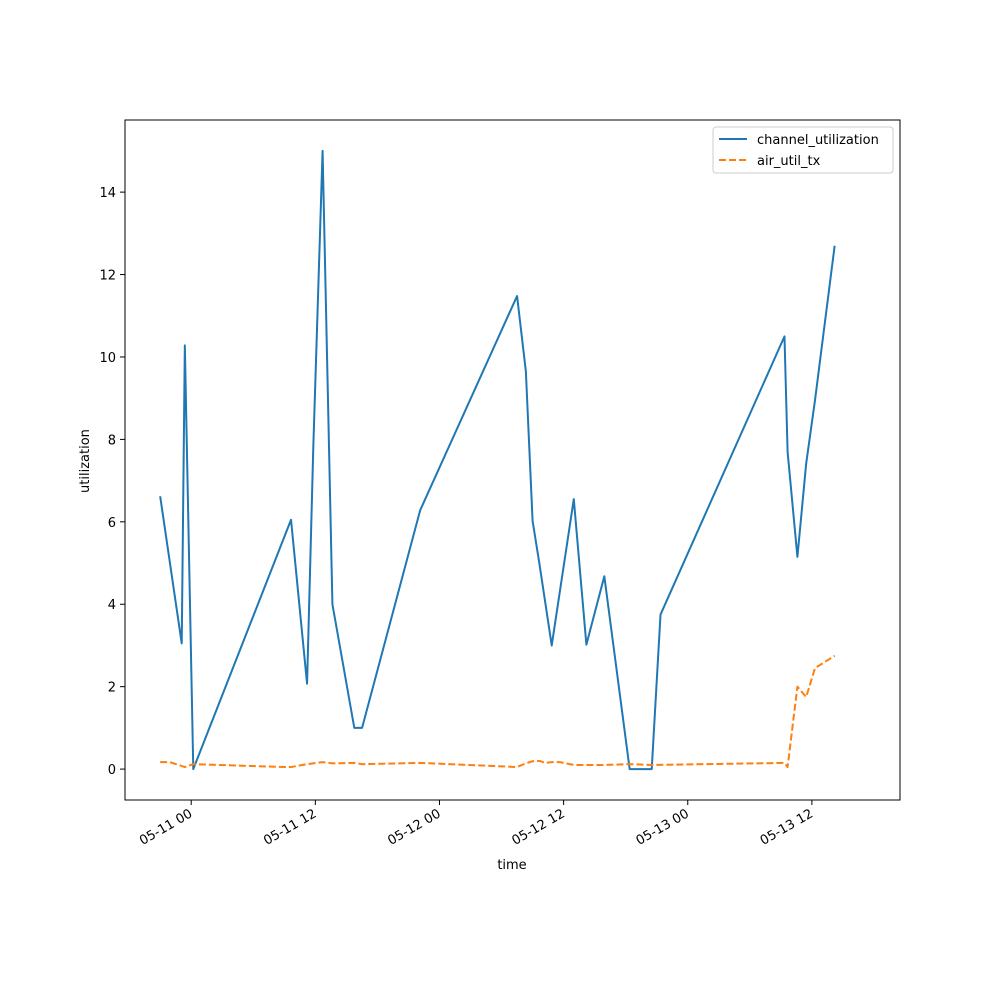  Describe the element at coordinates (112, 440) in the screenshot. I see `y-tick-label: 8` at that location.